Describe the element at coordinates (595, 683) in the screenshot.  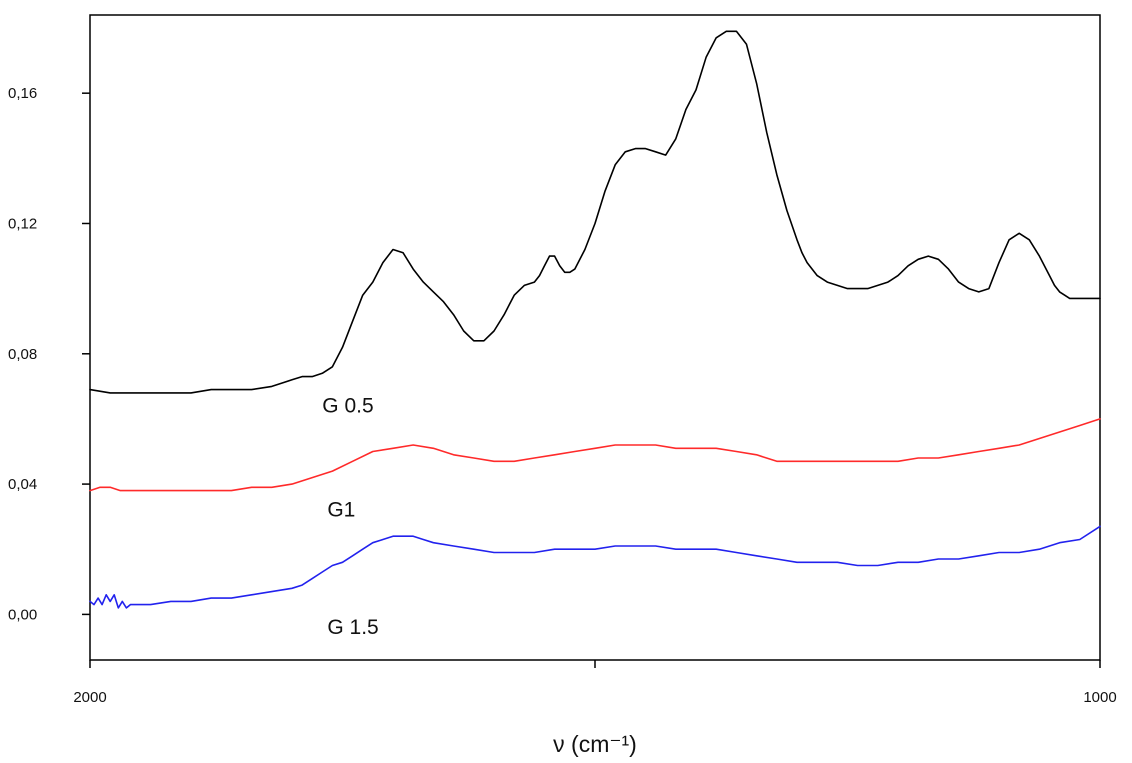
I see `x-axis: 2000 1000` at that location.